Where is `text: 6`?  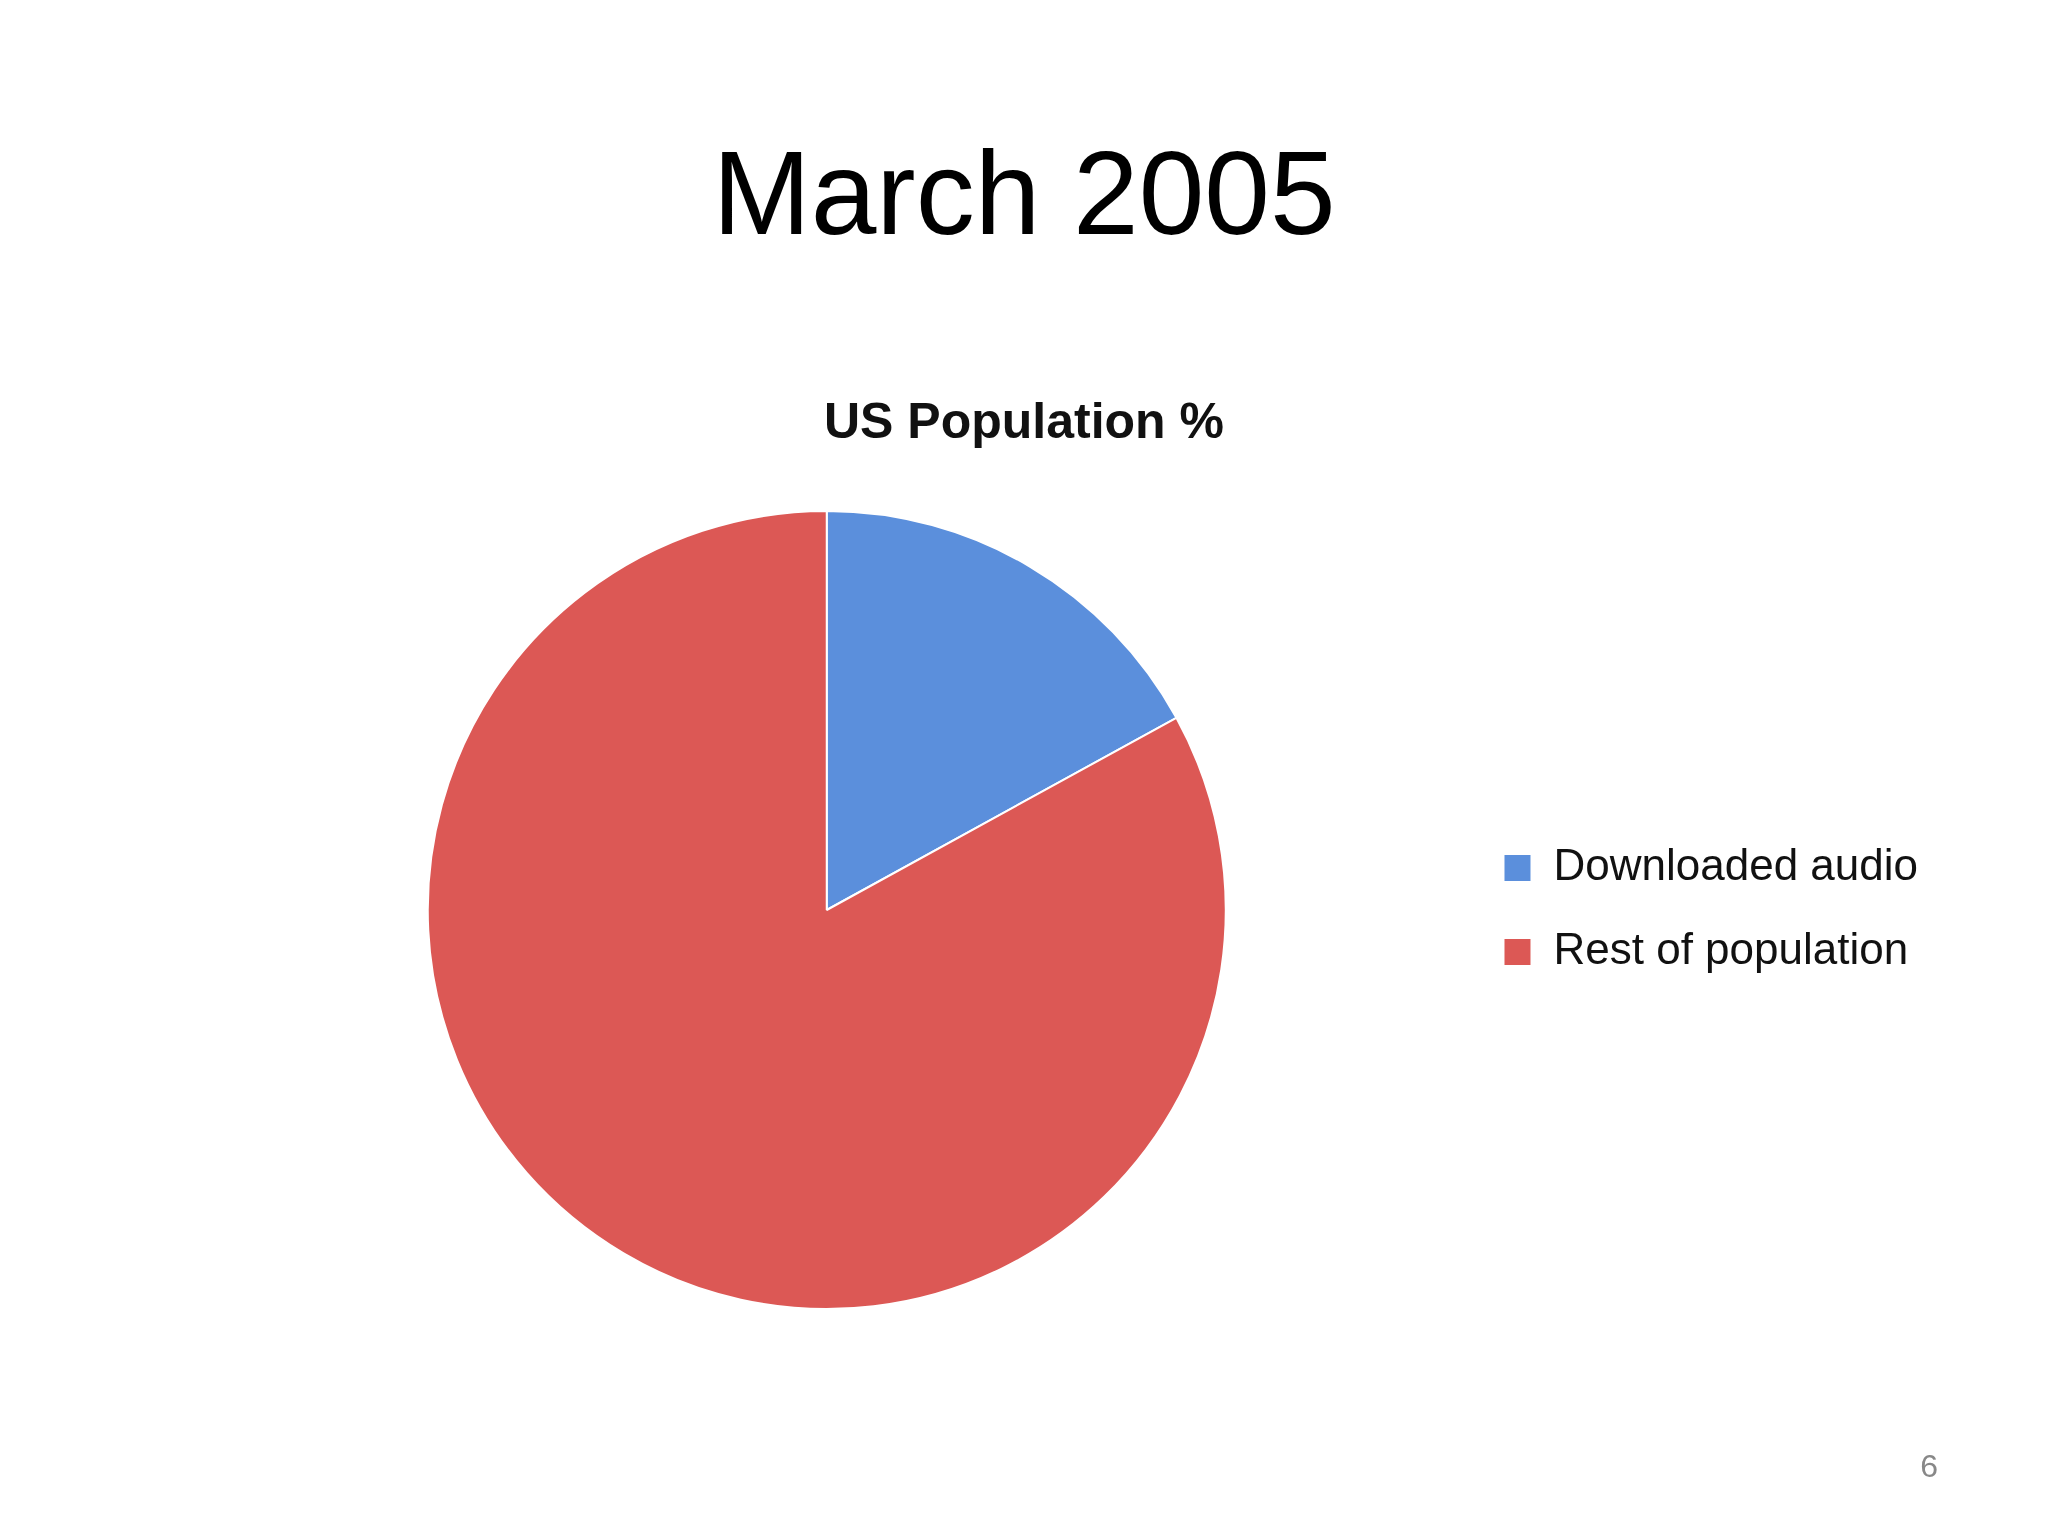
text: 6 is located at coordinates (1929, 1466).